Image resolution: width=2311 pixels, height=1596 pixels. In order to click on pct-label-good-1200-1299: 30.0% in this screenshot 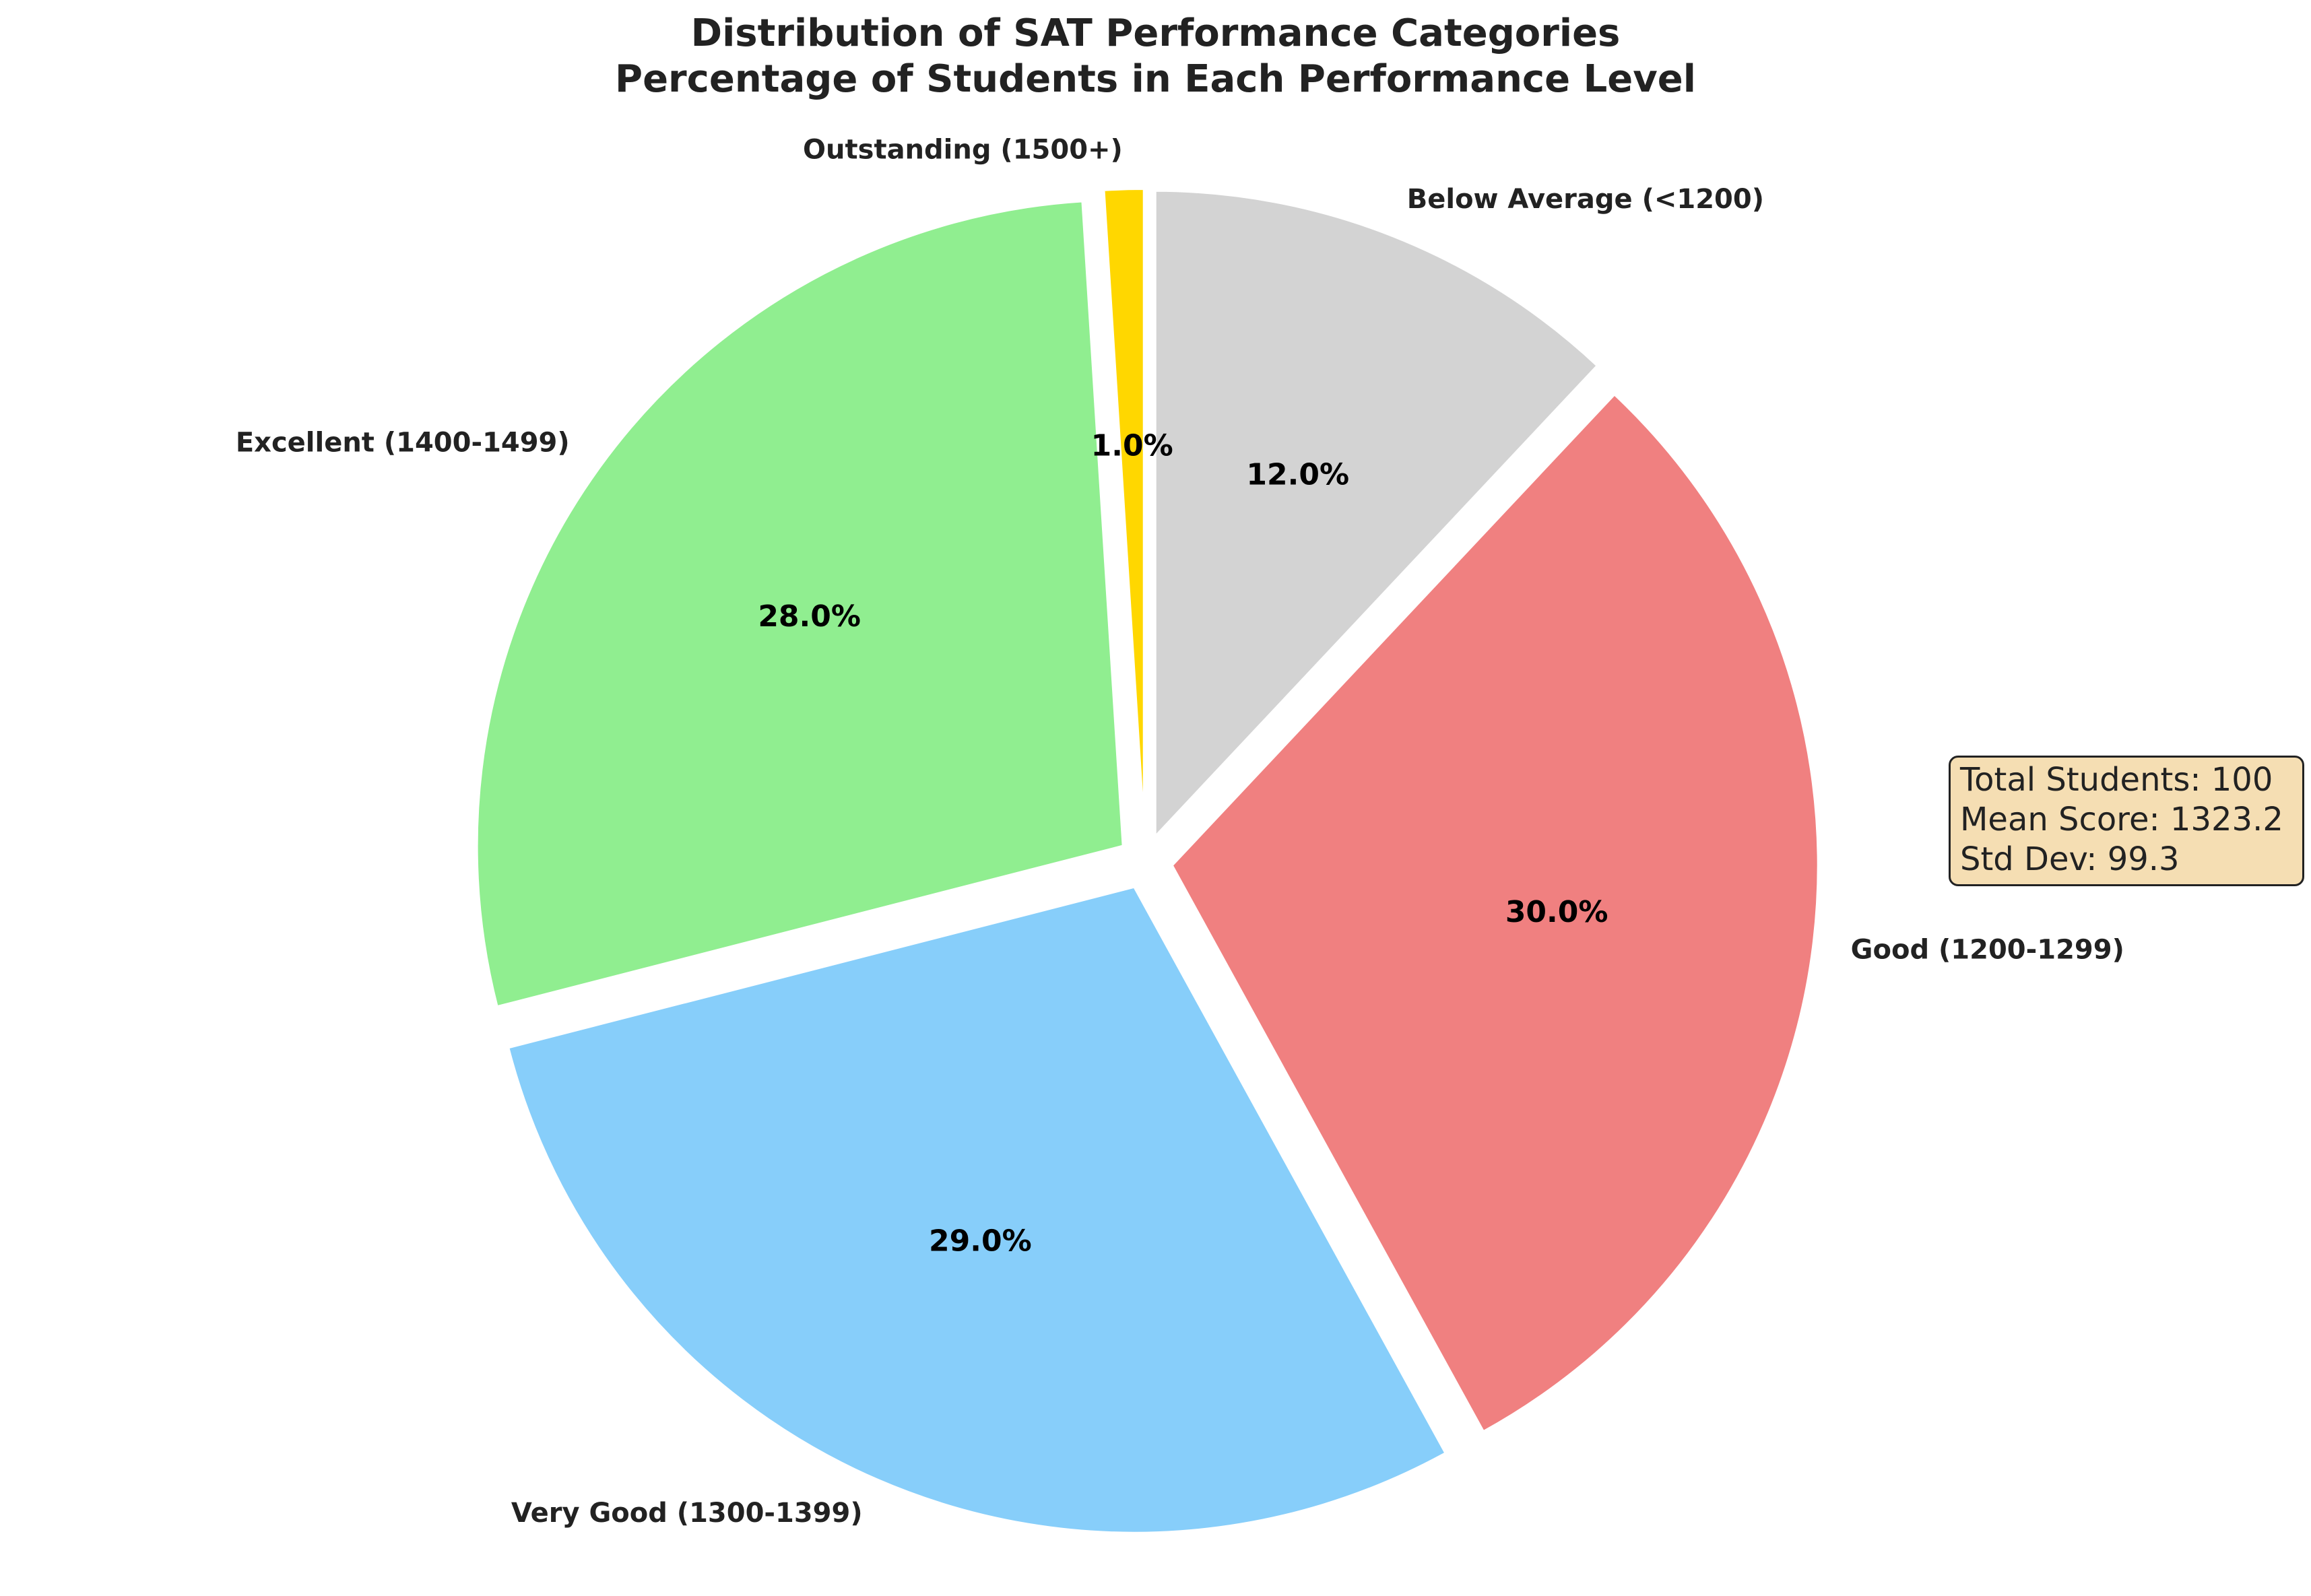, I will do `click(1556, 912)`.